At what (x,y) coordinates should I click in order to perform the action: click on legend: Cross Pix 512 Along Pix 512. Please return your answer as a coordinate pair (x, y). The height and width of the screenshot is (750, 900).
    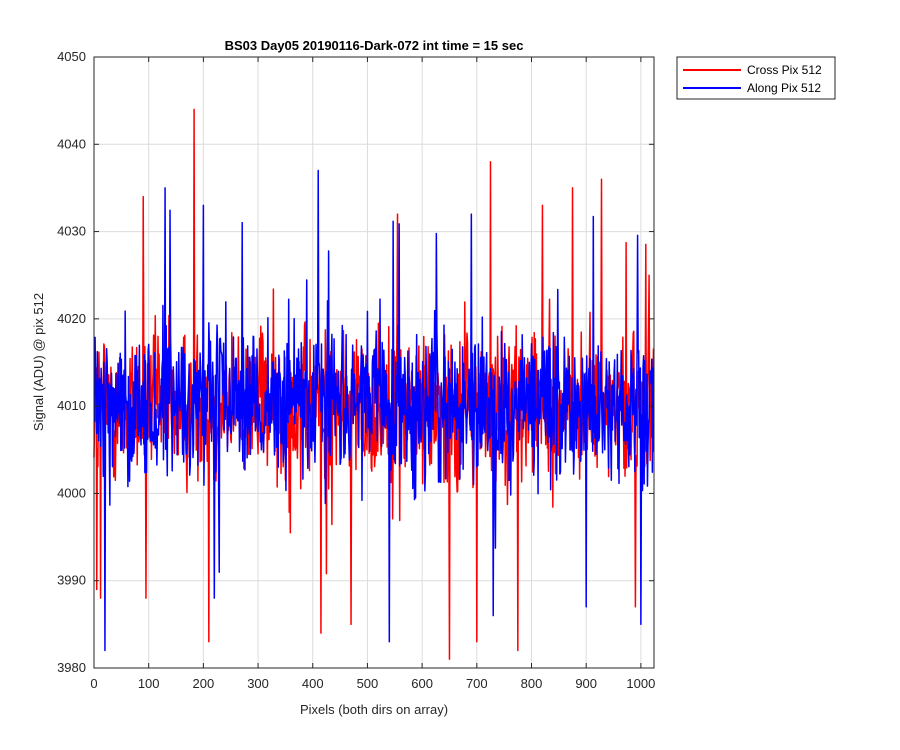
    Looking at the image, I should click on (756, 78).